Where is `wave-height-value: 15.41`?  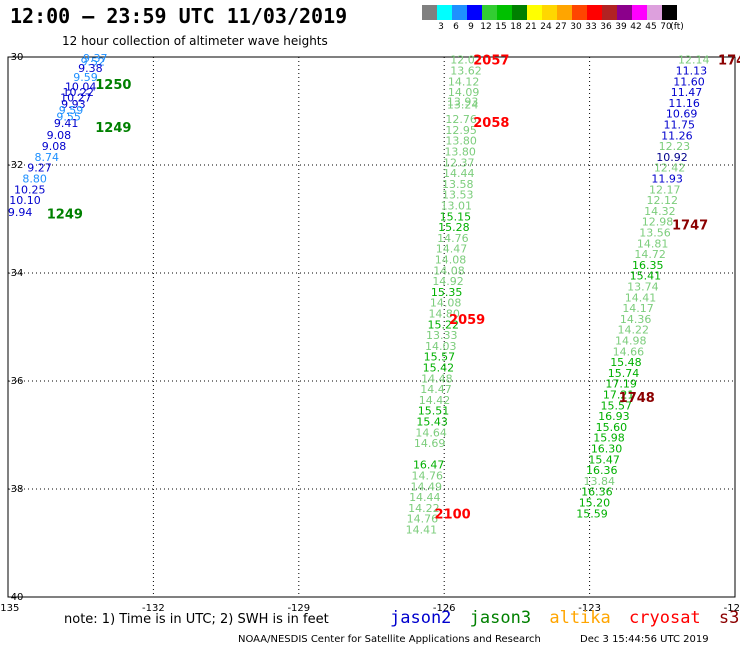
wave-height-value: 15.41 is located at coordinates (646, 276).